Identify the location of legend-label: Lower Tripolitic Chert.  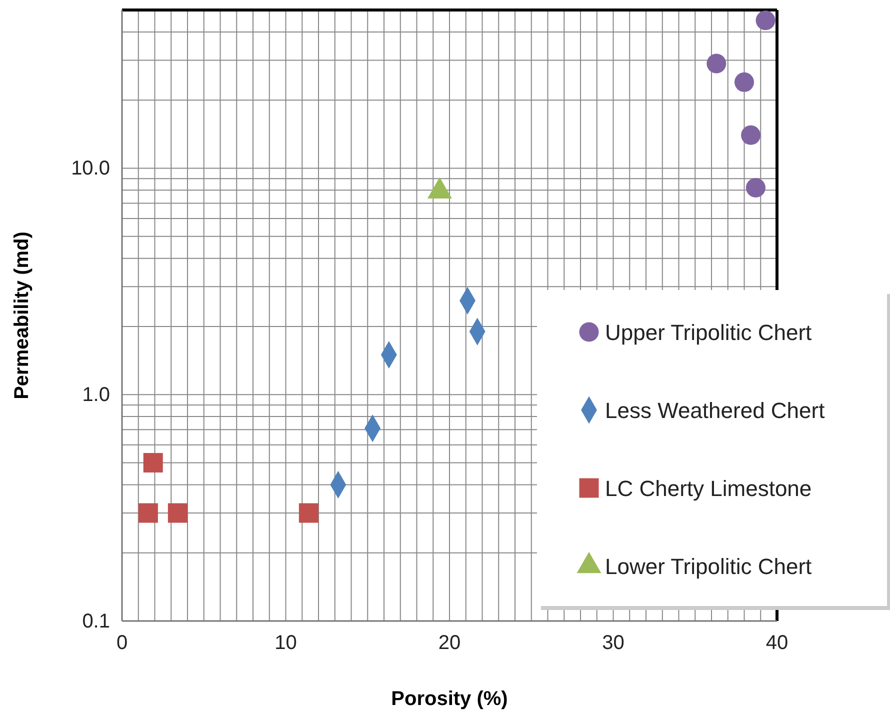
(708, 566).